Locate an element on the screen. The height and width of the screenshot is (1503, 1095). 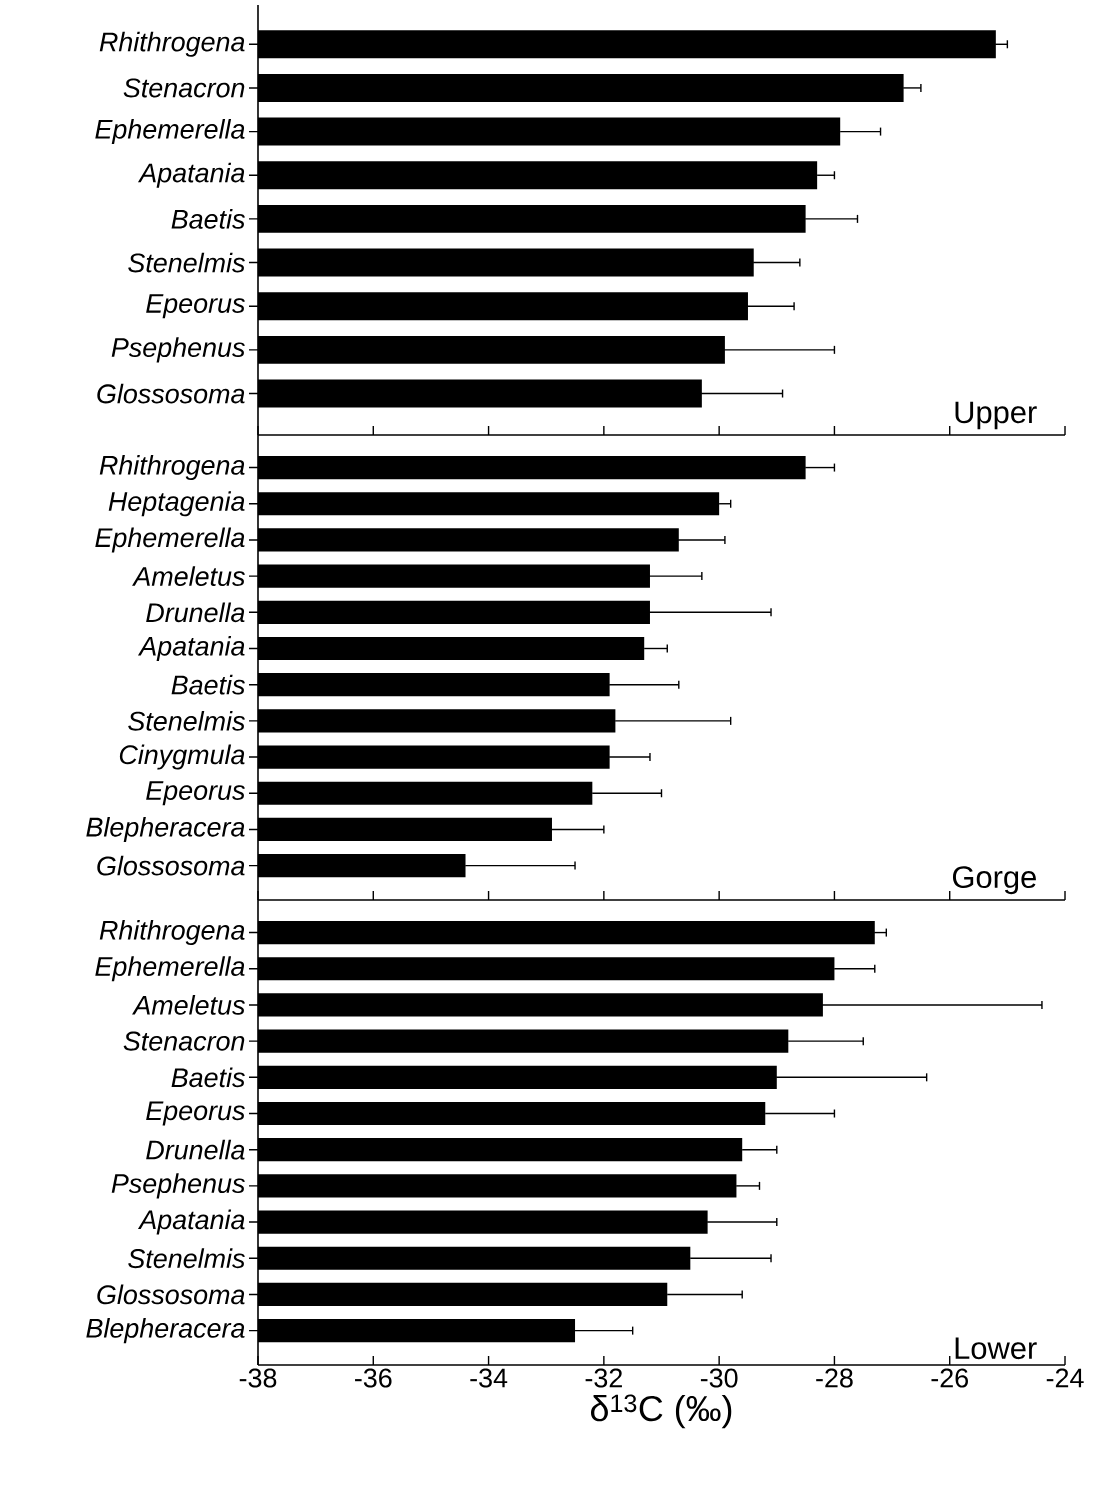
y-tick-label: Heptagenia is located at coordinates (176, 504).